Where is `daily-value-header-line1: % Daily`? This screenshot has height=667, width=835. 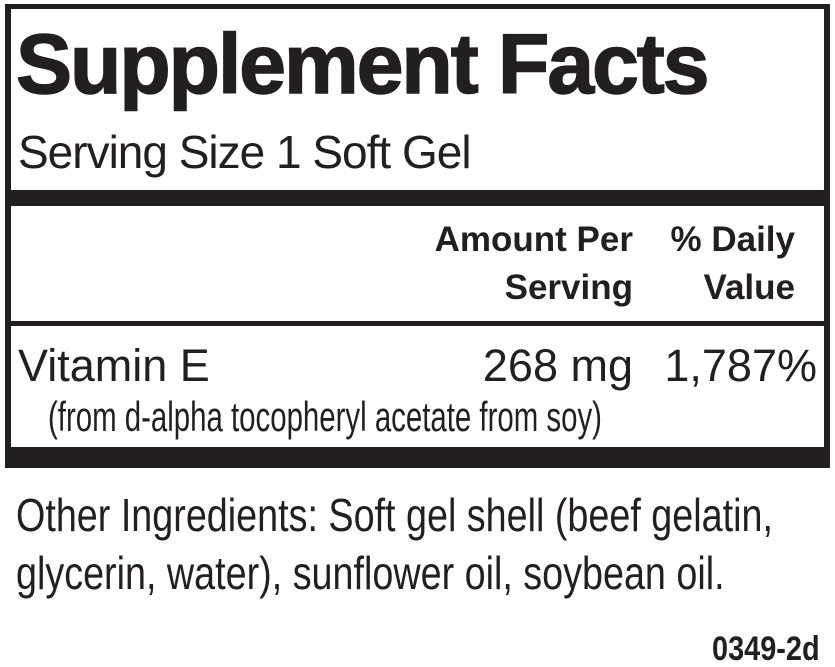 daily-value-header-line1: % Daily is located at coordinates (733, 239).